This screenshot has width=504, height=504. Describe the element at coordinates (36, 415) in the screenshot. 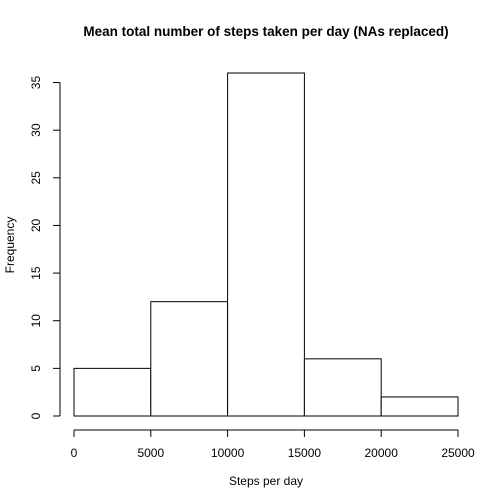

I see `y-tick-label: 0` at that location.